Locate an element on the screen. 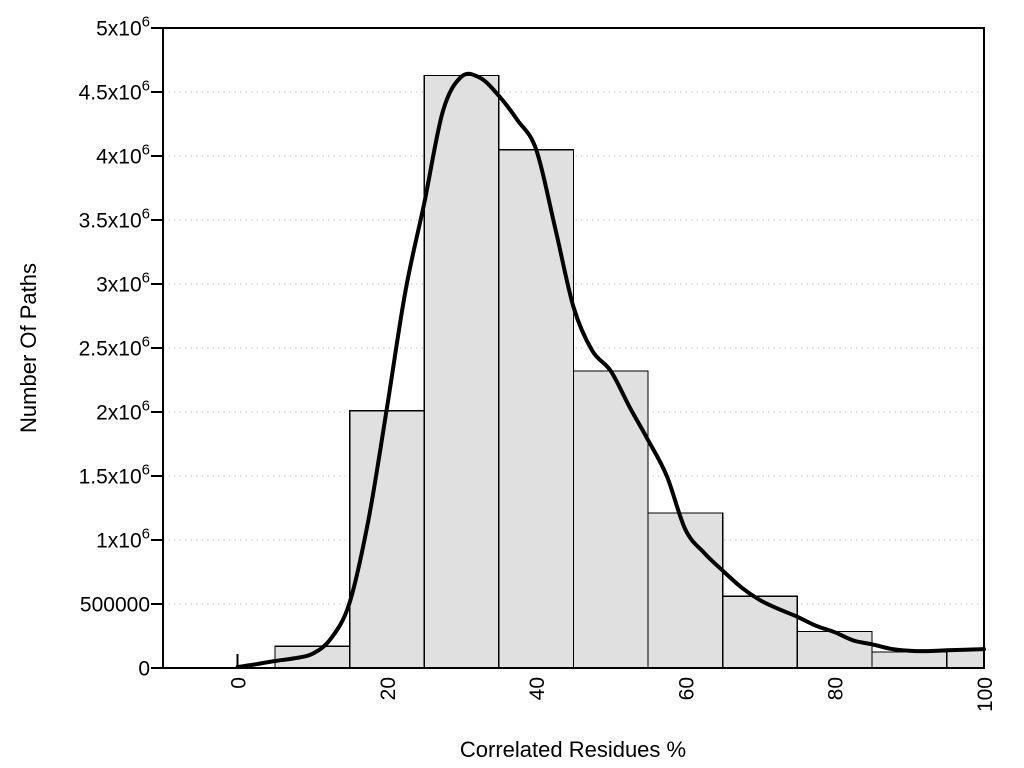 Image resolution: width=1024 pixels, height=768 pixels. x-tick-label: 20 is located at coordinates (388, 688).